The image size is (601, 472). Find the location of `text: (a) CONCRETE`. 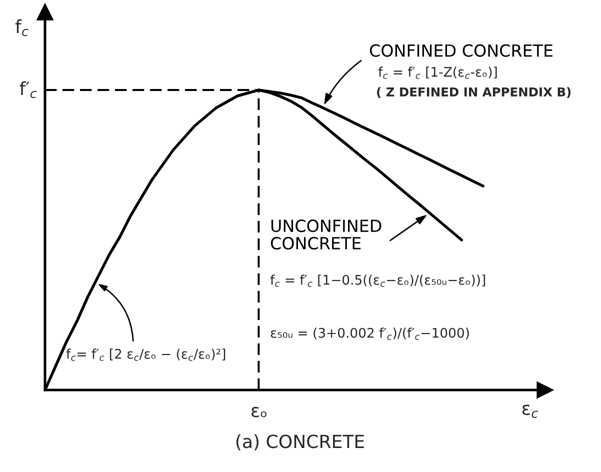

text: (a) CONCRETE is located at coordinates (300, 442).